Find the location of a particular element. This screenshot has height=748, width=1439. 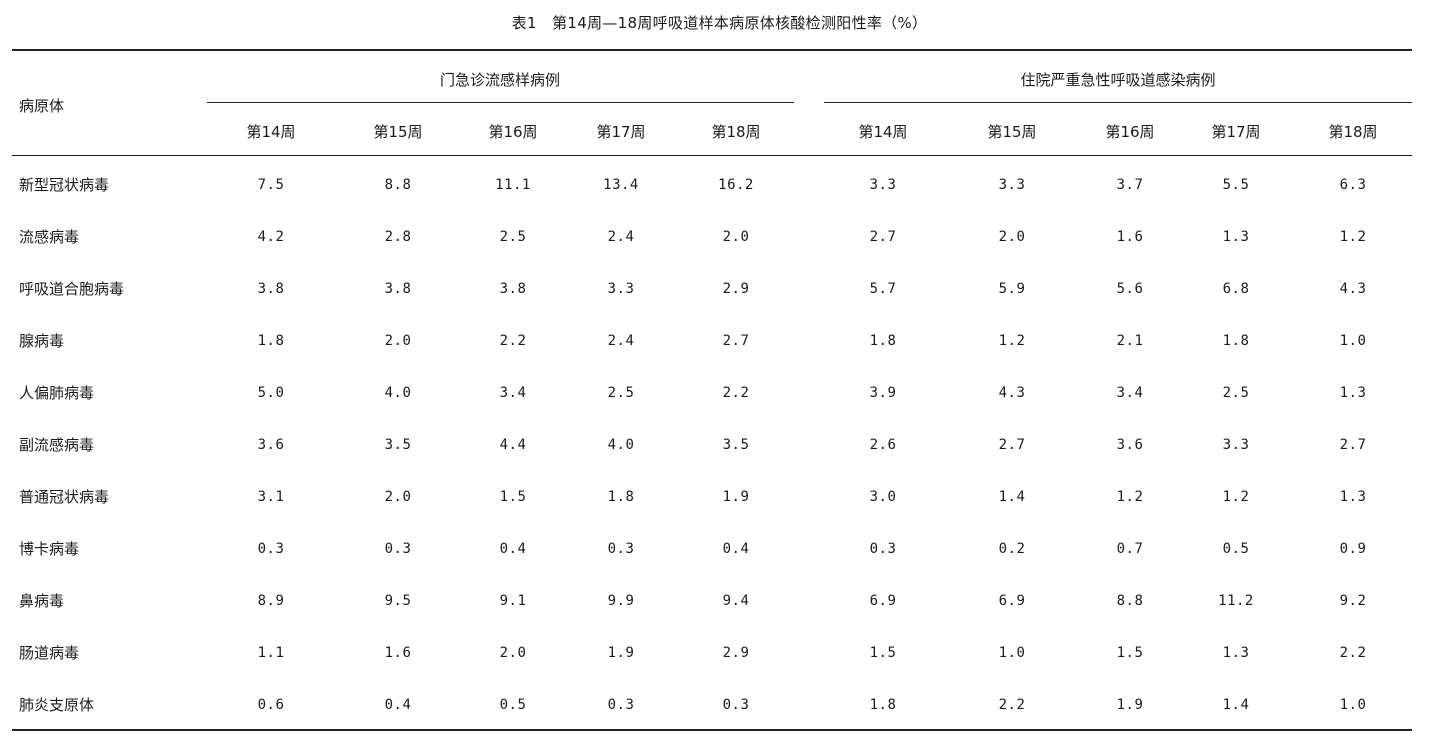

positive-rate-cell: 2.6 is located at coordinates (883, 445).